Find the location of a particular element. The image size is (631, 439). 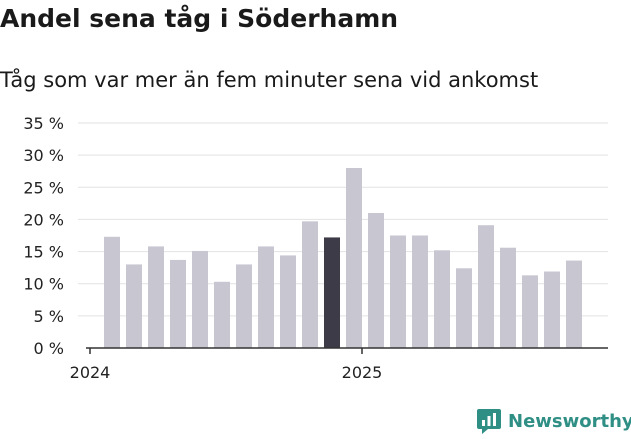

y-tick-label: 10 % is located at coordinates (43, 284).